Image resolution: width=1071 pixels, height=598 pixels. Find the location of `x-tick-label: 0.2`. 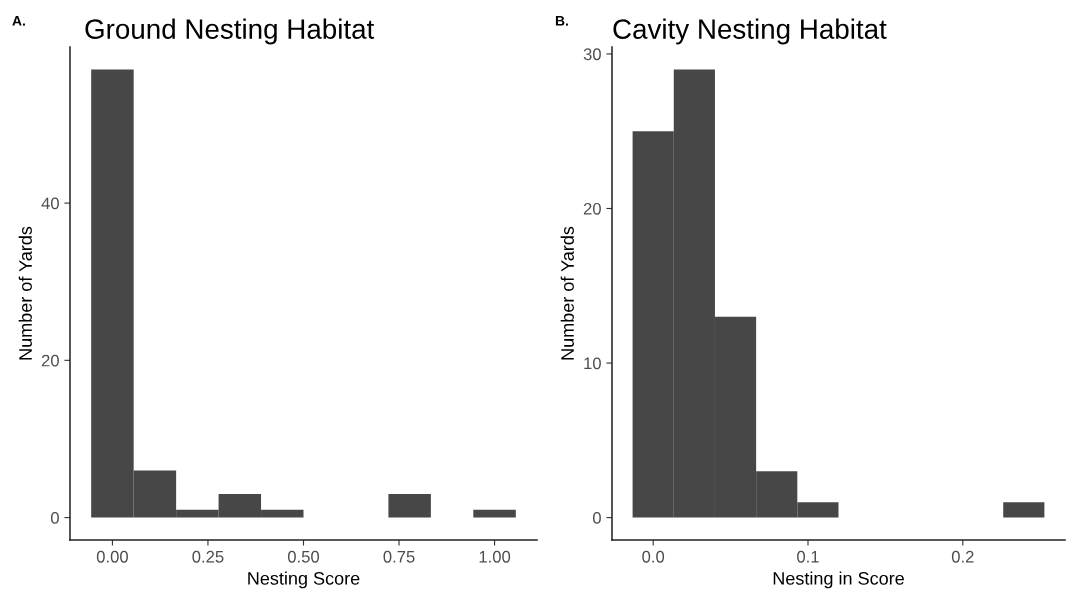

x-tick-label: 0.2 is located at coordinates (962, 556).